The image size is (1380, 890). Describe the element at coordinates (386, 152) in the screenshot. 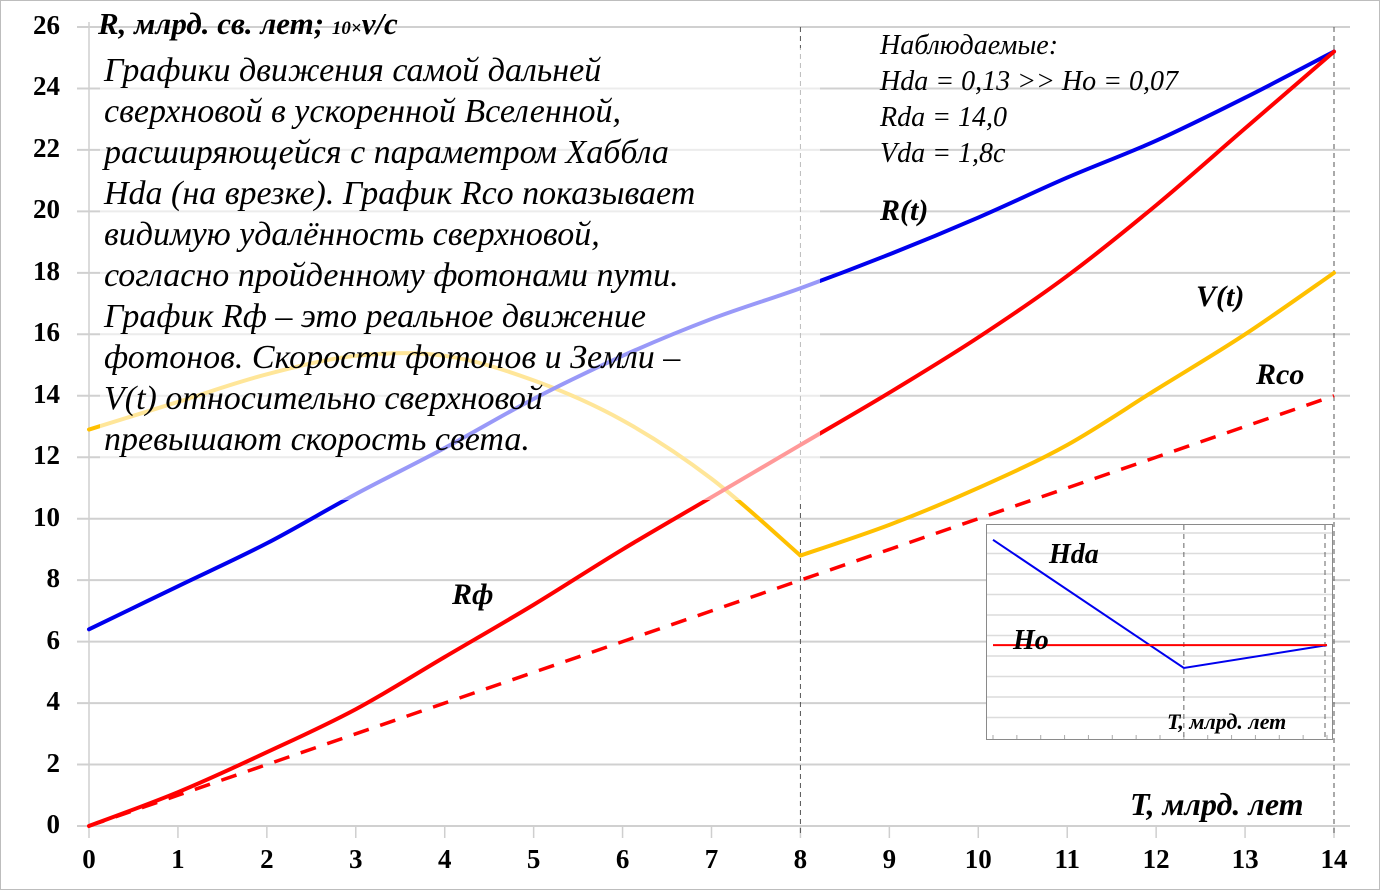

I see `description-line: расширяющейся с параметром Хаббла` at that location.